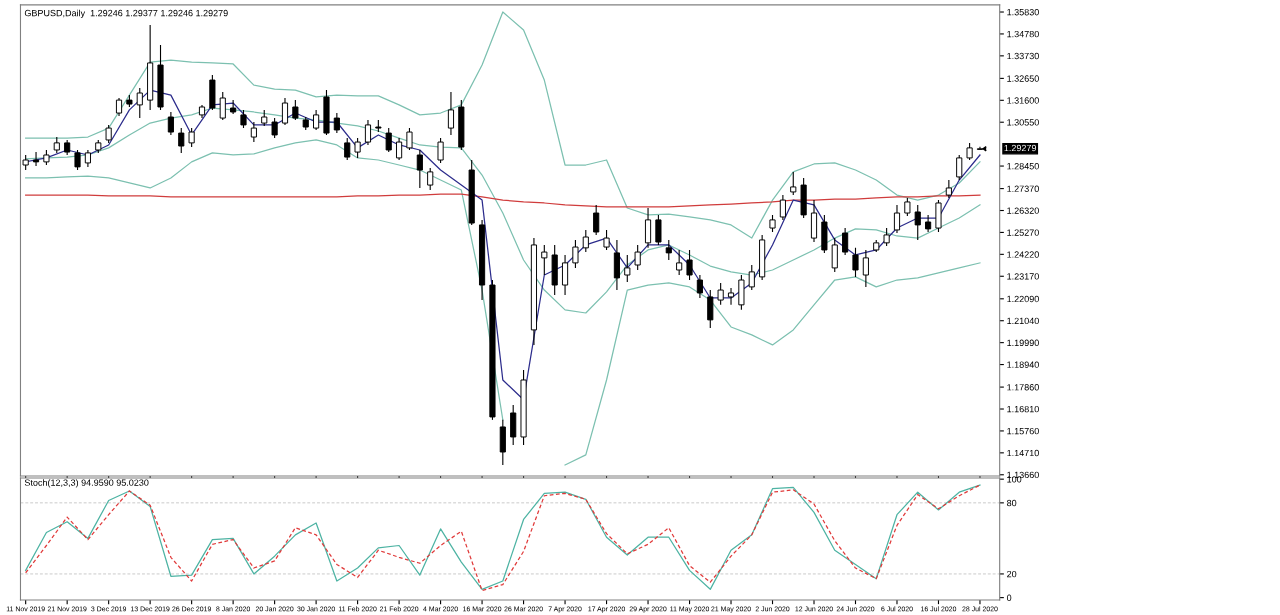 Image resolution: width=1280 pixels, height=615 pixels. What do you see at coordinates (1023, 166) in the screenshot?
I see `y-tick-label: 1.28450` at bounding box center [1023, 166].